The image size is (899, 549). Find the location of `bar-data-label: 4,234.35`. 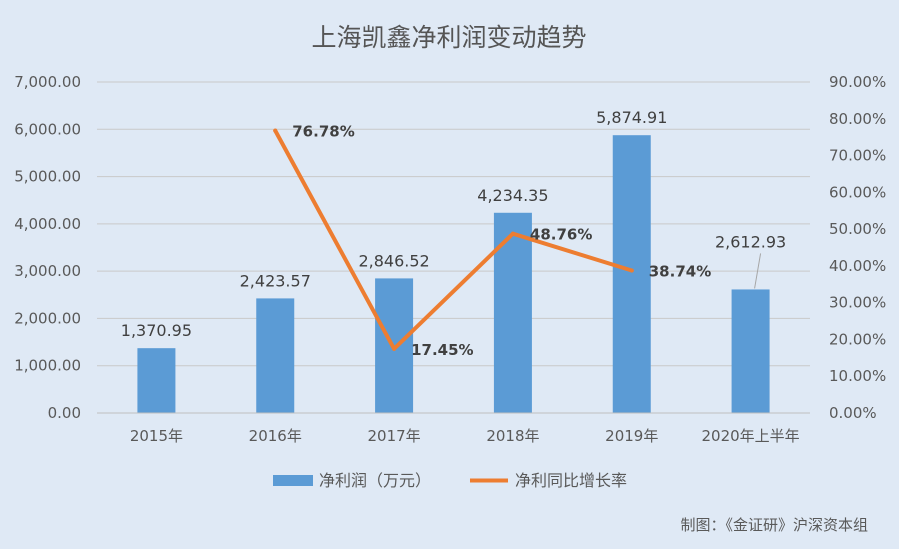

bar-data-label: 4,234.35 is located at coordinates (512, 195).